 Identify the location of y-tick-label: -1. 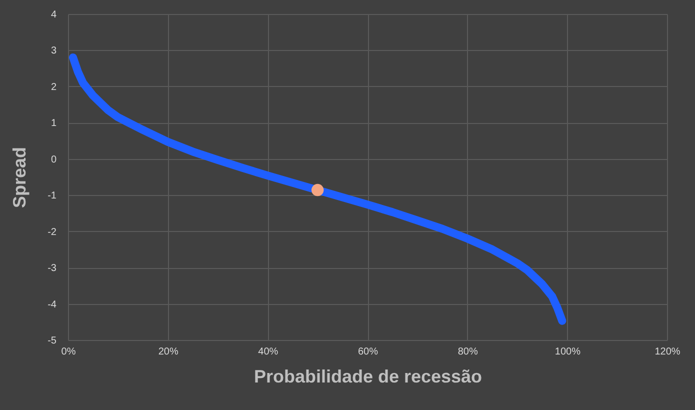
(52, 196).